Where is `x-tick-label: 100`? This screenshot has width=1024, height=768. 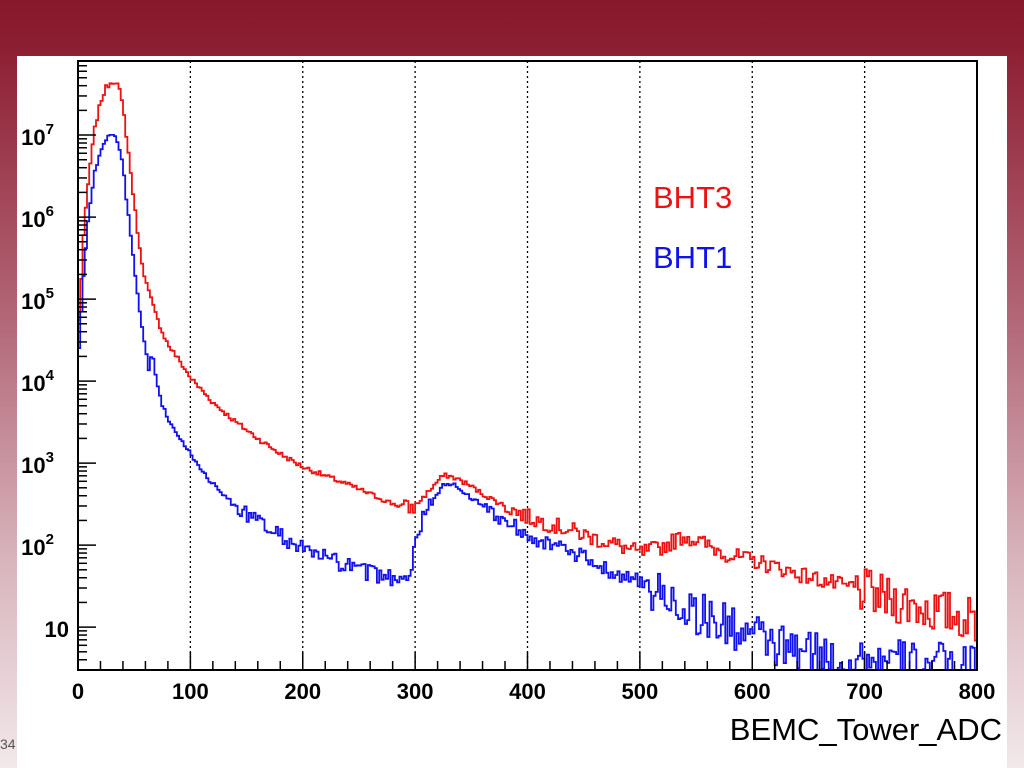 x-tick-label: 100 is located at coordinates (190, 691).